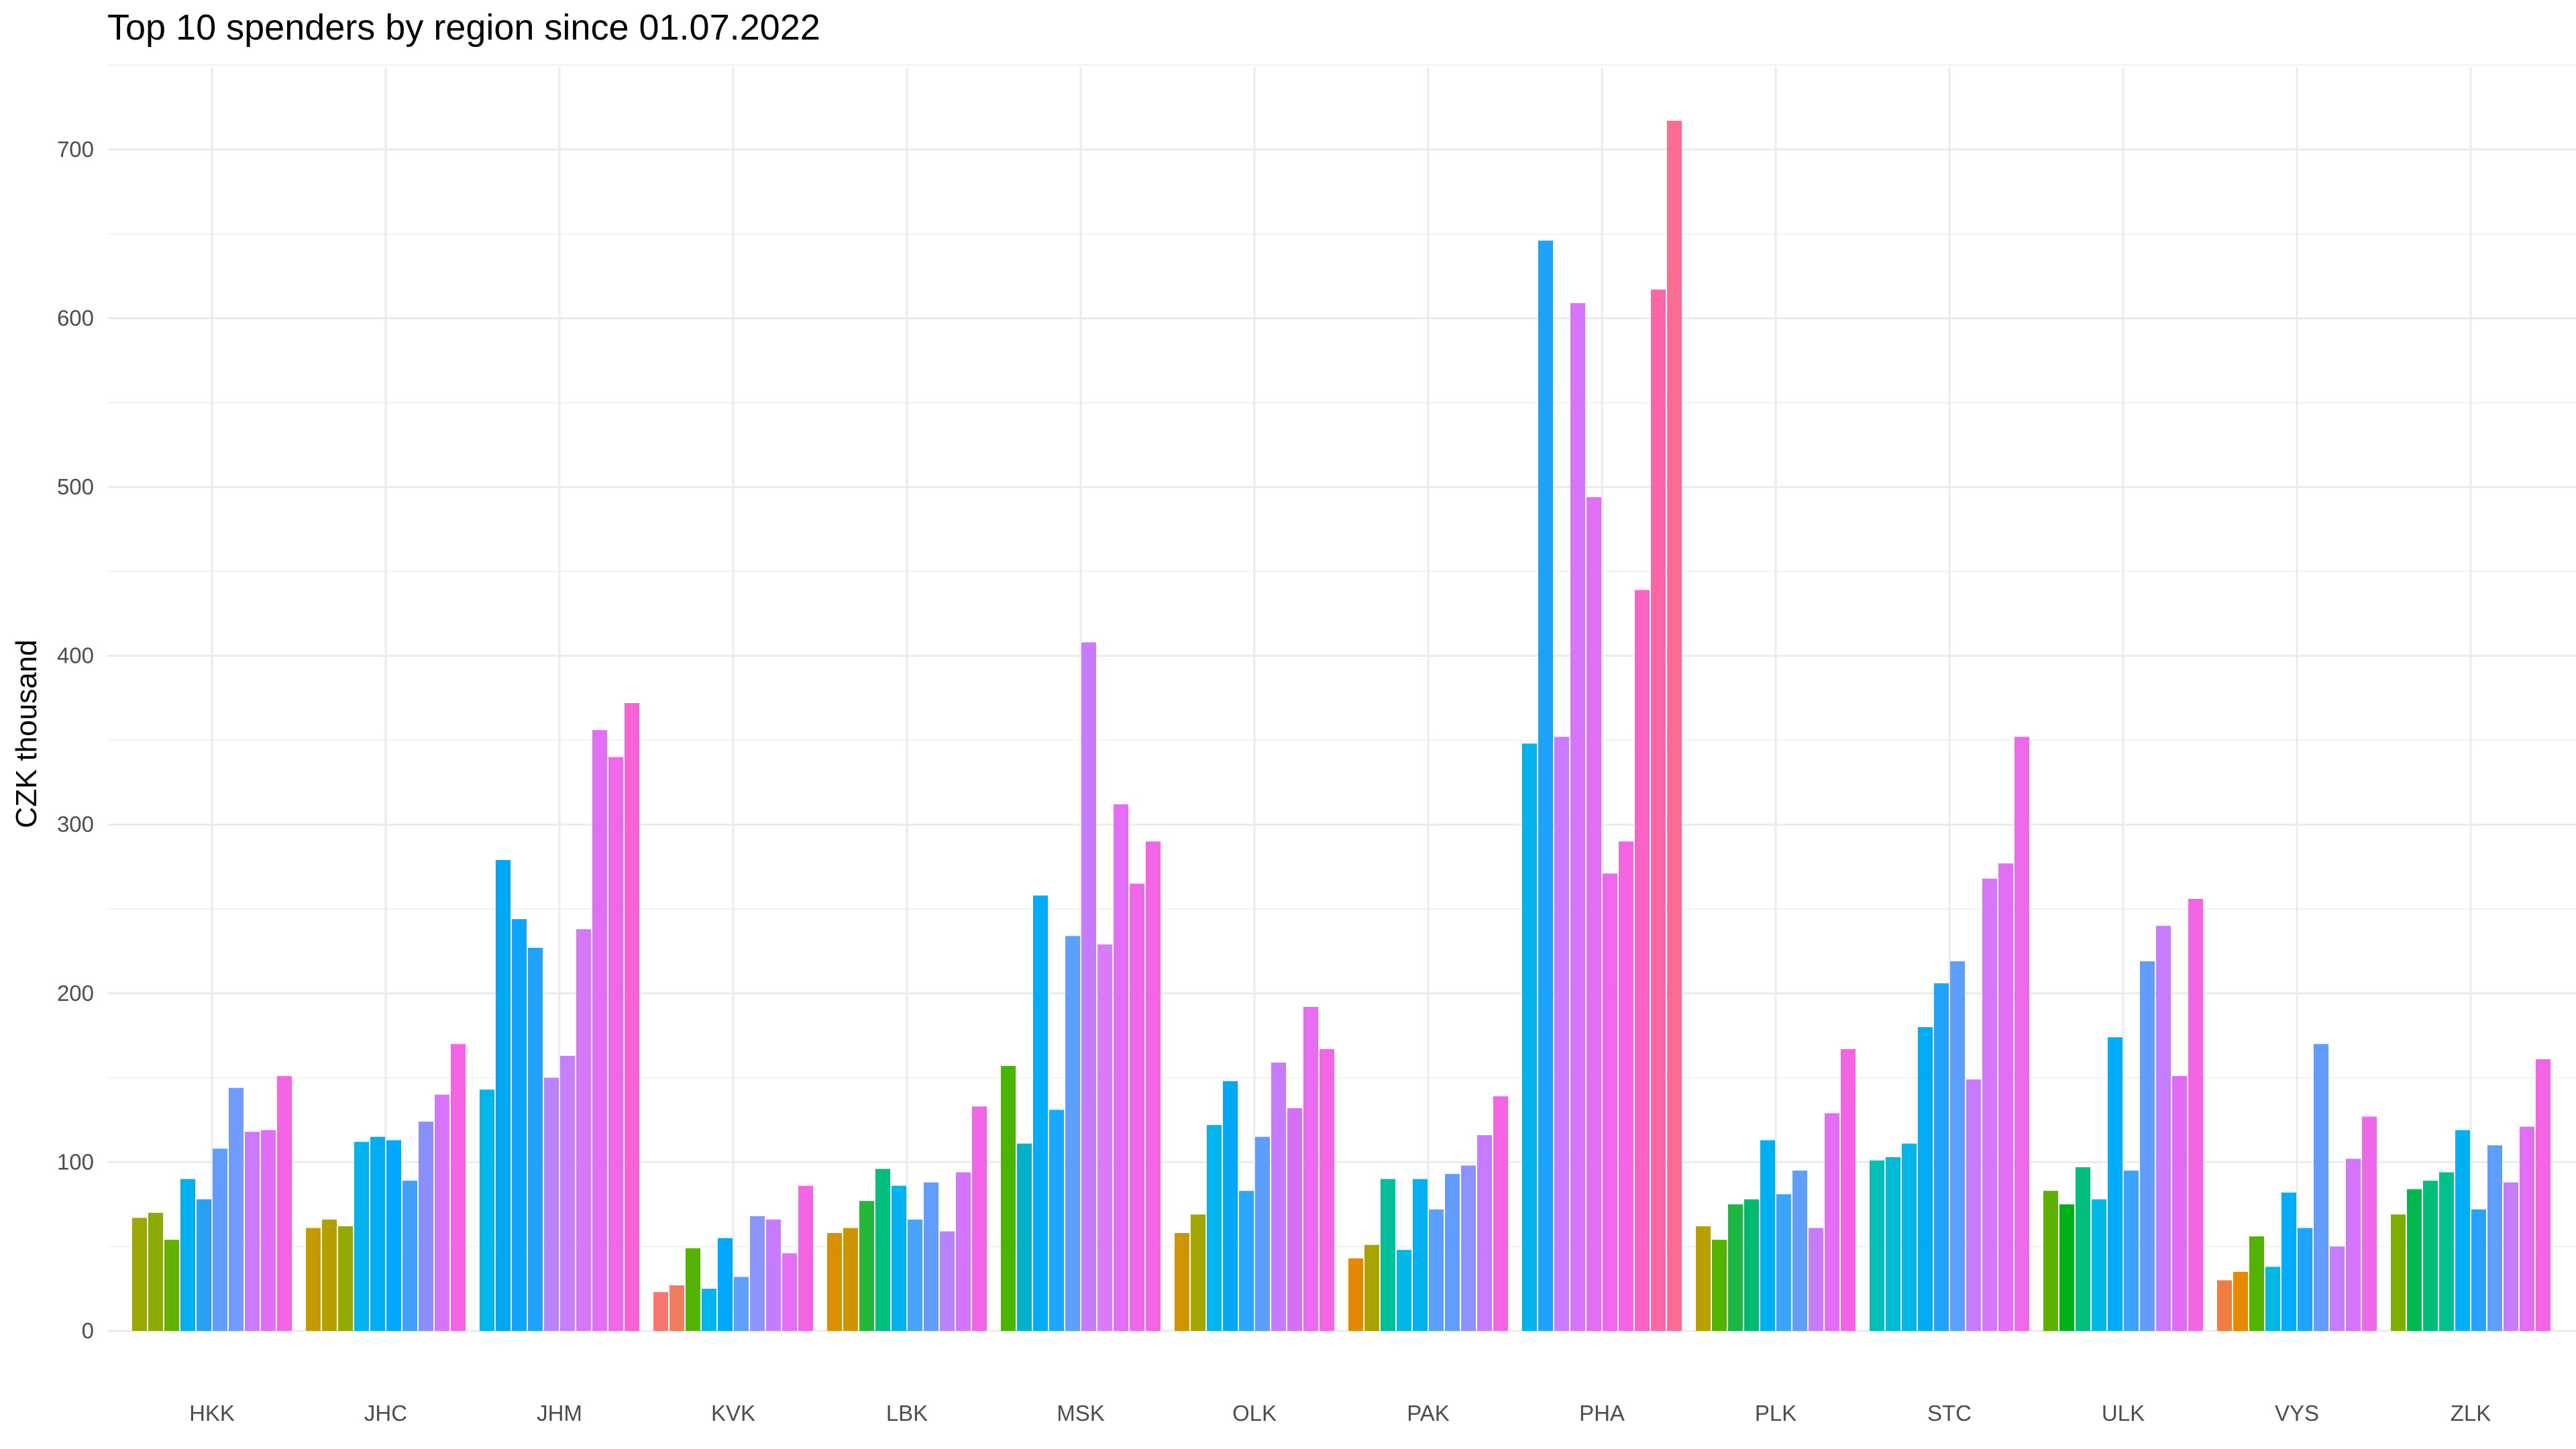 The image size is (2576, 1449). I want to click on x-tick-label: ULK, so click(2123, 1413).